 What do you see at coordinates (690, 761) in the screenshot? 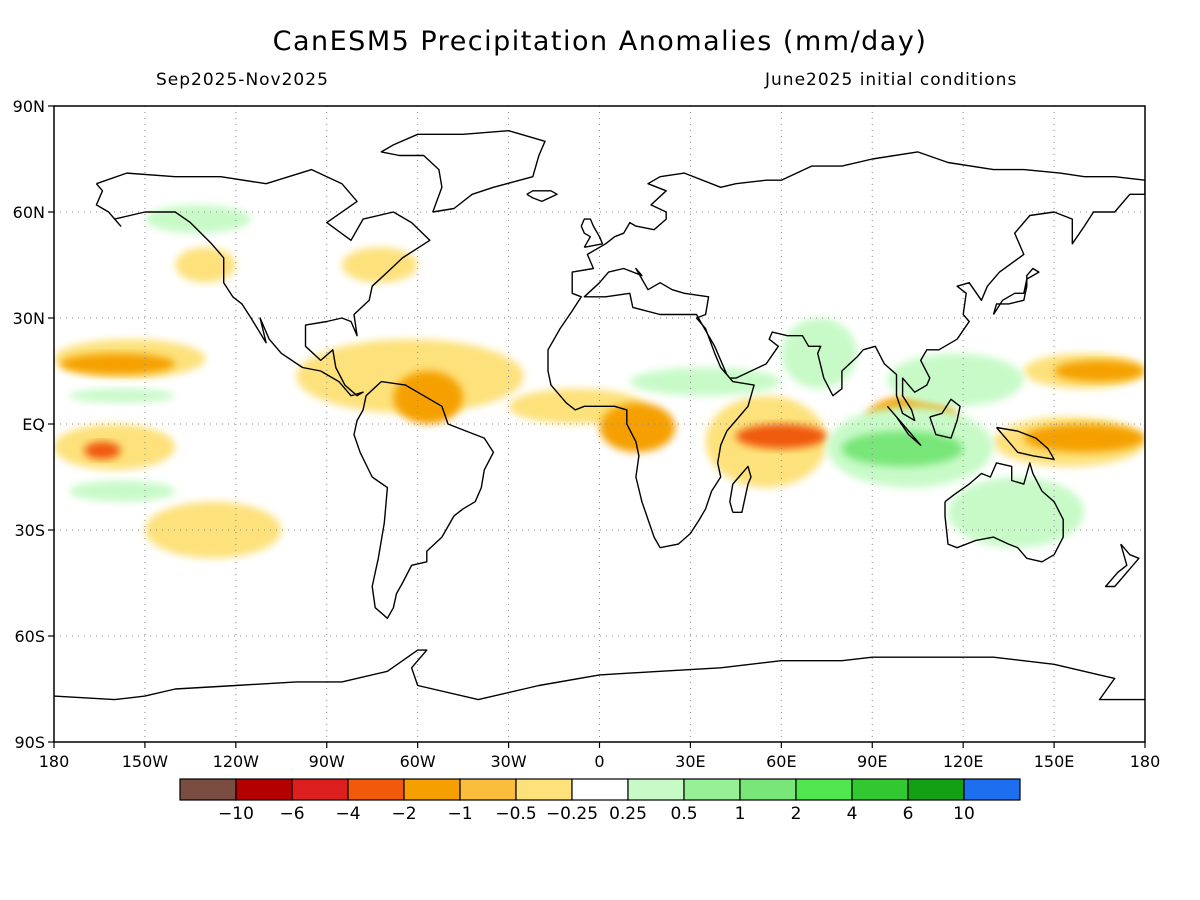
I see `lon-tick-label: 30E` at bounding box center [690, 761].